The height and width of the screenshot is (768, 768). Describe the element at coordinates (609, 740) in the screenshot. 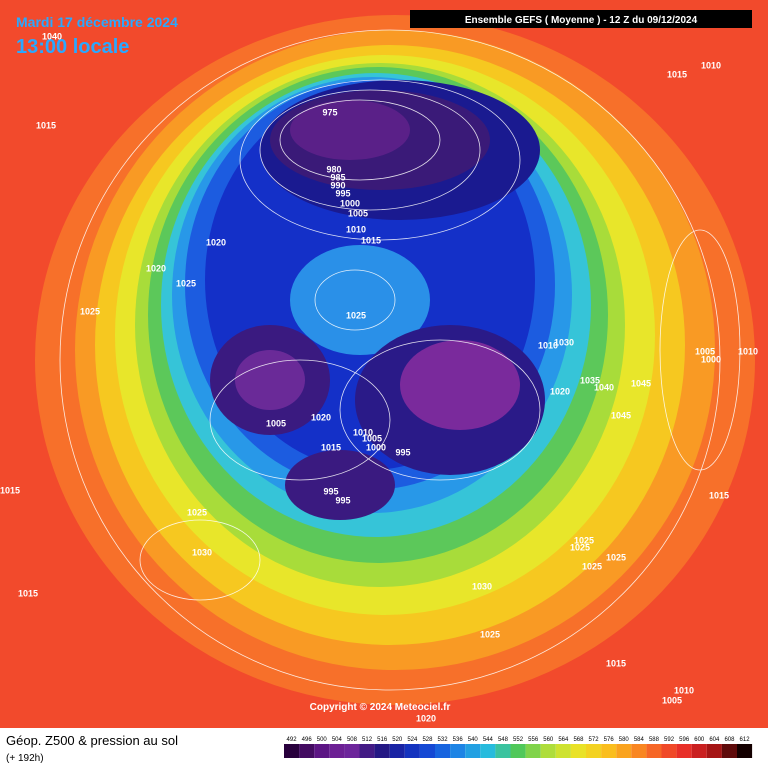

I see `scale-label: 576` at that location.